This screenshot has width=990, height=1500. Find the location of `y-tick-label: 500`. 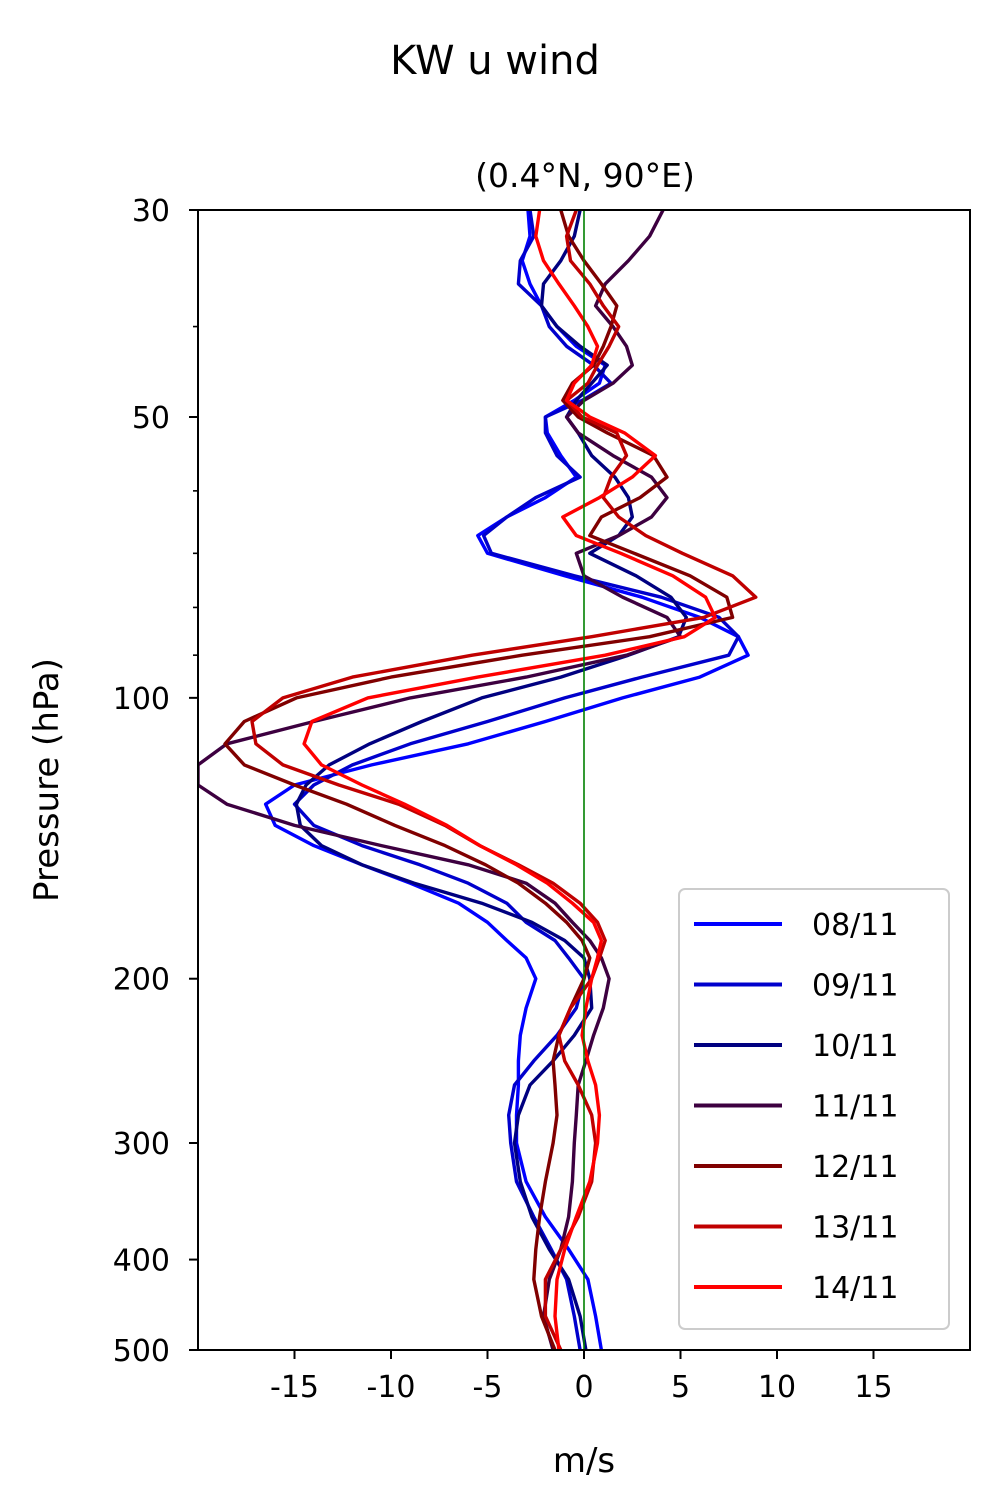

y-tick-label: 500 is located at coordinates (141, 1351).